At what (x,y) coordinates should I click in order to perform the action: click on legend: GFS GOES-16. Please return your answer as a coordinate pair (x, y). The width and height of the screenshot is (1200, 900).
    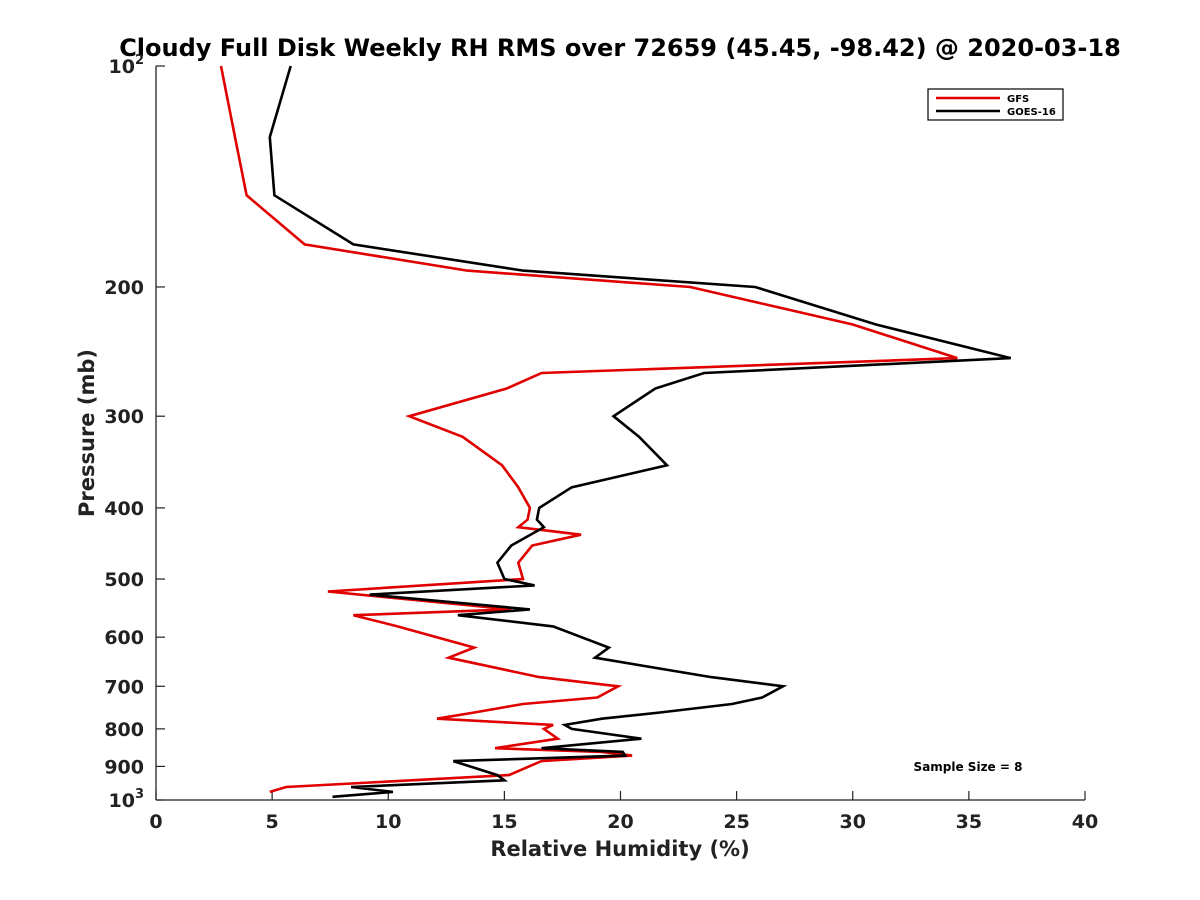
    Looking at the image, I should click on (995, 104).